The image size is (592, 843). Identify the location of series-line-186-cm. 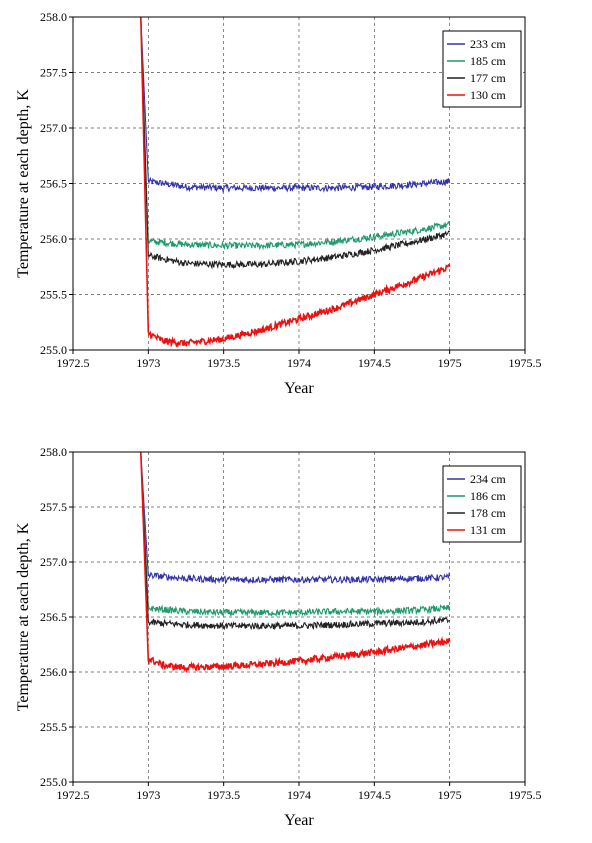
(295, 534).